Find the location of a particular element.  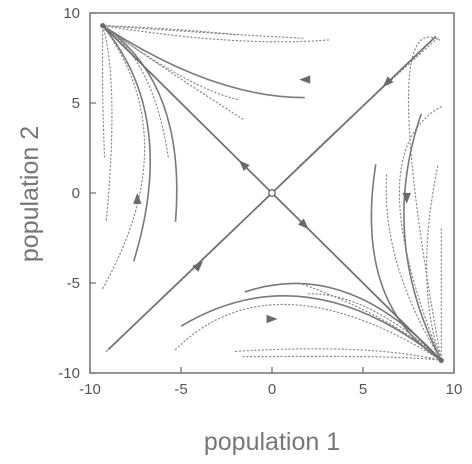

y-axis-title: population 2 is located at coordinates (30, 194).